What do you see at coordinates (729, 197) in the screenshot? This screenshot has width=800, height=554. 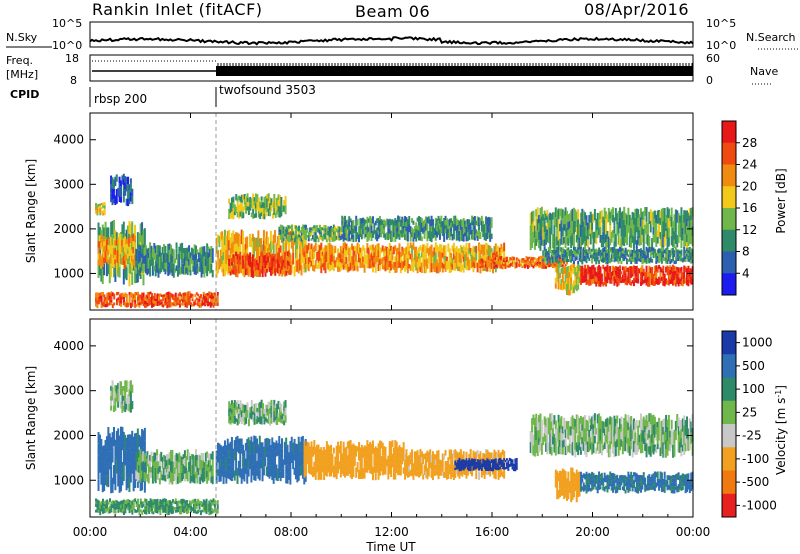 I see `colorbar-swatch` at bounding box center [729, 197].